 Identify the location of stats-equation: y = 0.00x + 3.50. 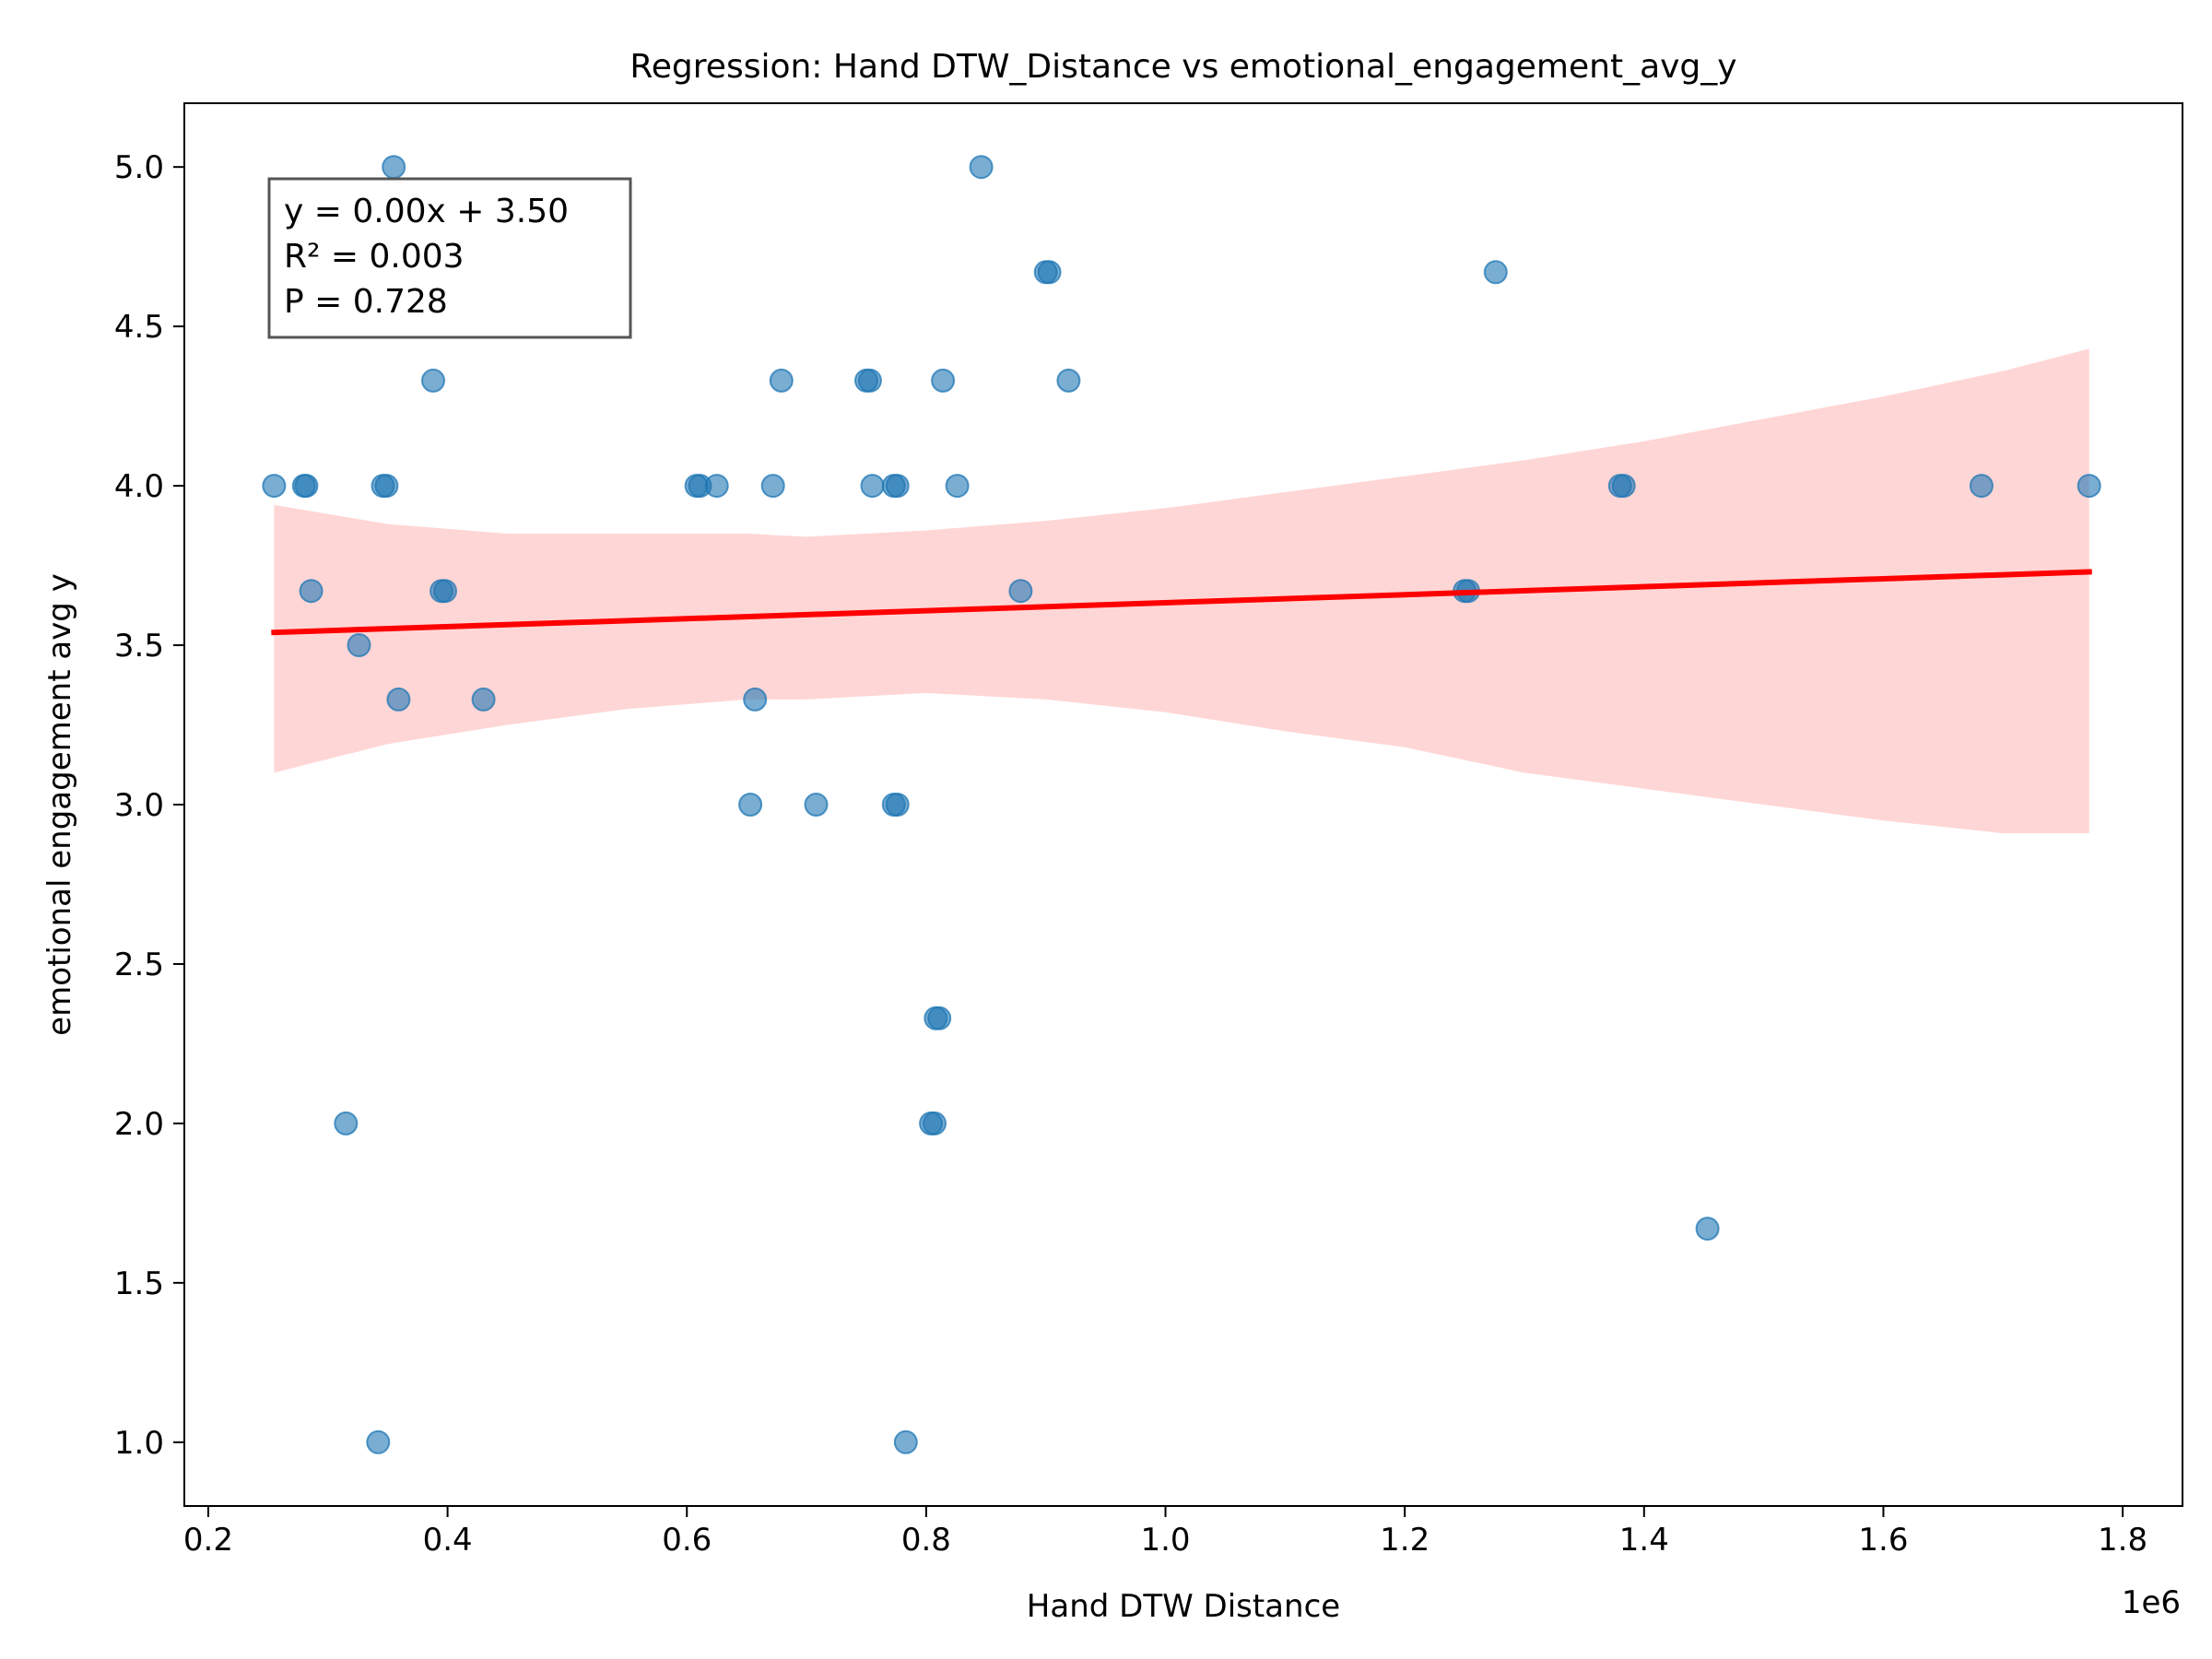
(426, 211).